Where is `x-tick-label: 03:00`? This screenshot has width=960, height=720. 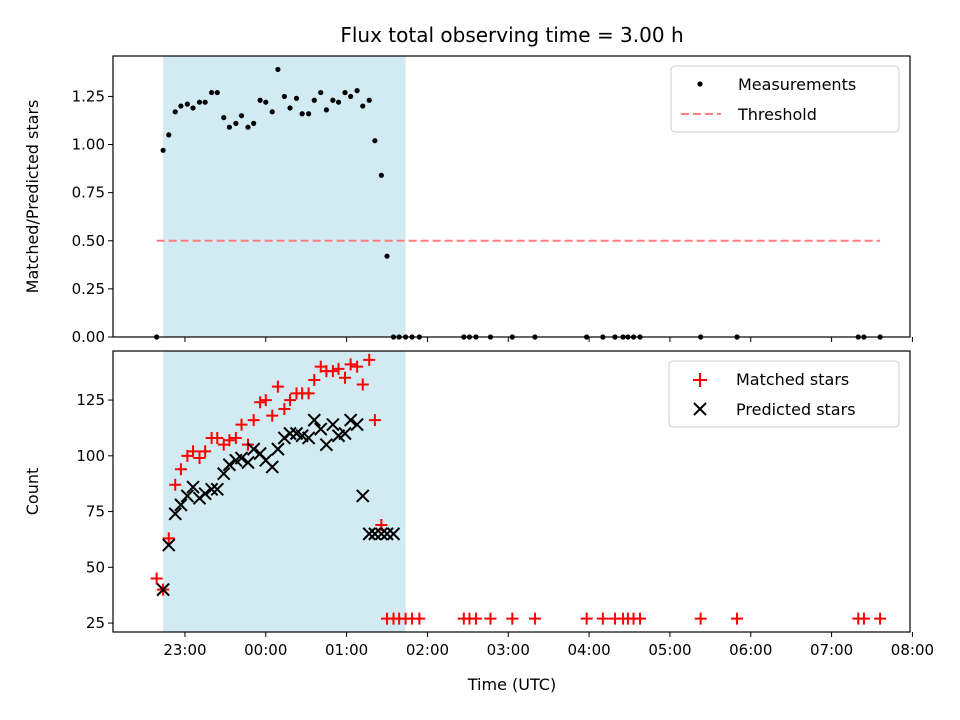
x-tick-label: 03:00 is located at coordinates (508, 650).